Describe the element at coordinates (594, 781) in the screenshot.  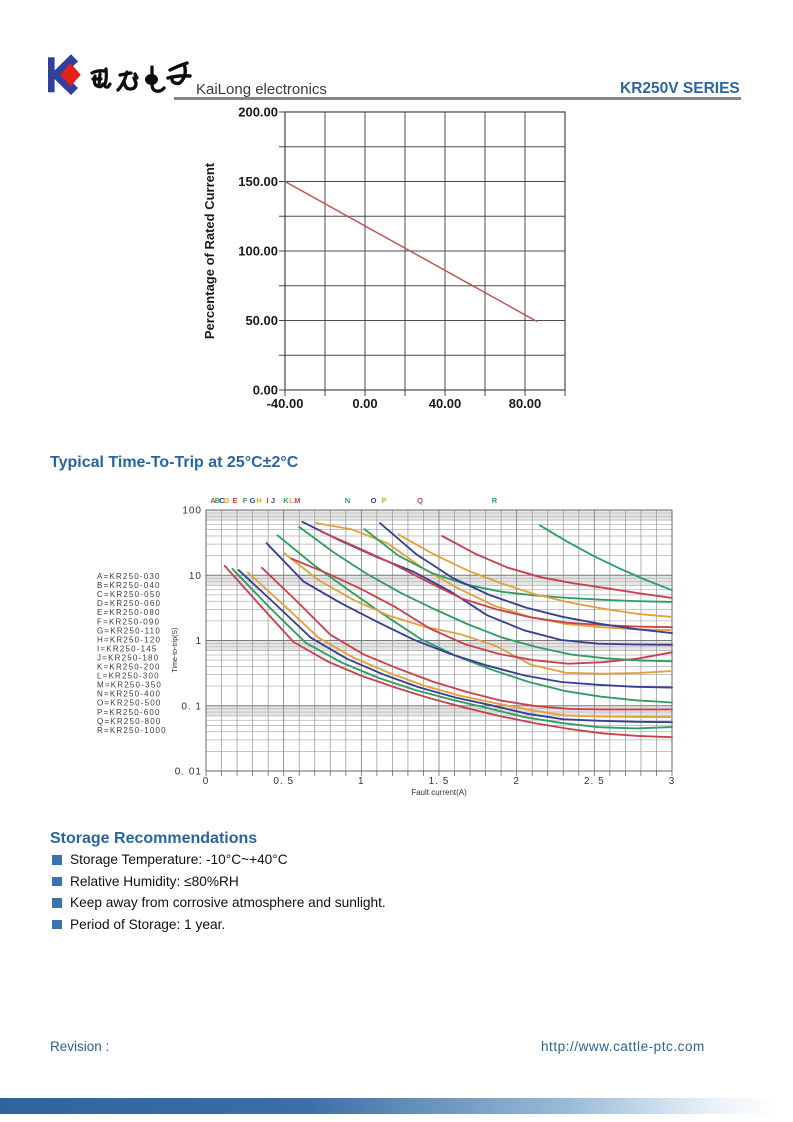
I see `svg-text: 2. 5` at that location.